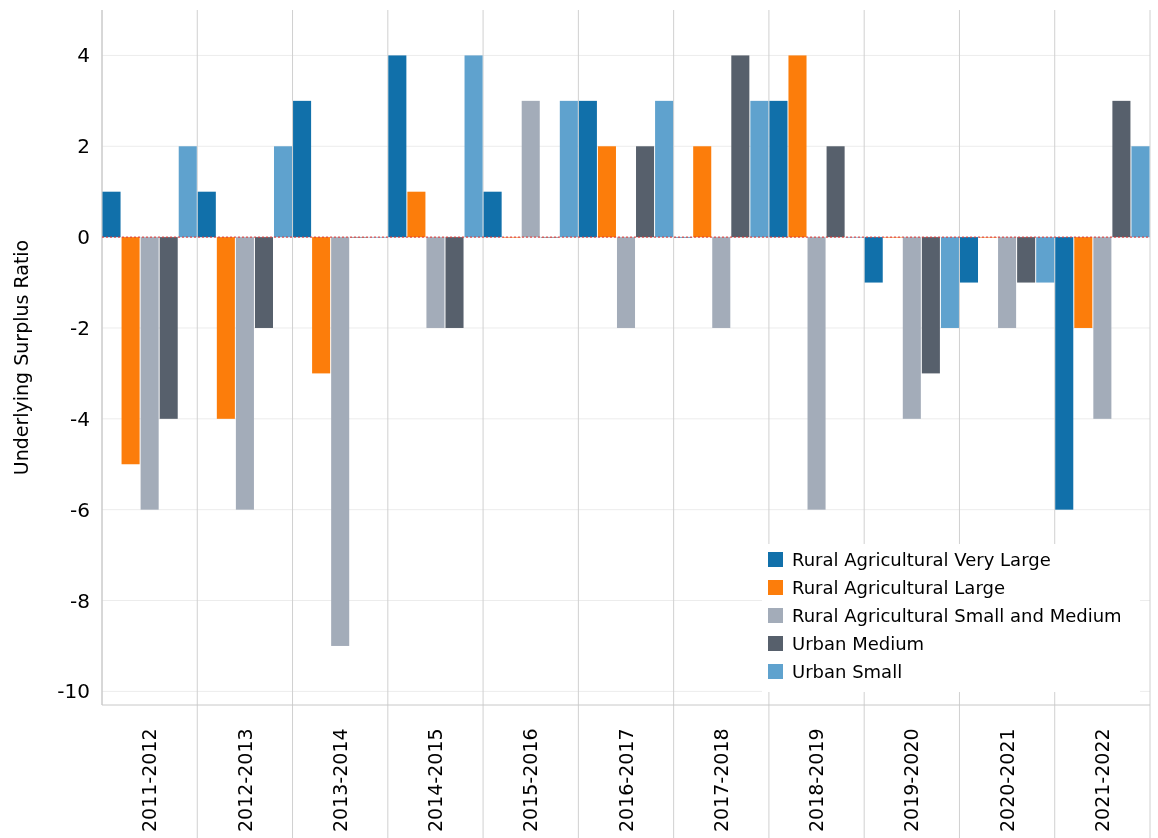  What do you see at coordinates (957, 616) in the screenshot?
I see `legend-label: Rural Agricultural Small and Medium` at bounding box center [957, 616].